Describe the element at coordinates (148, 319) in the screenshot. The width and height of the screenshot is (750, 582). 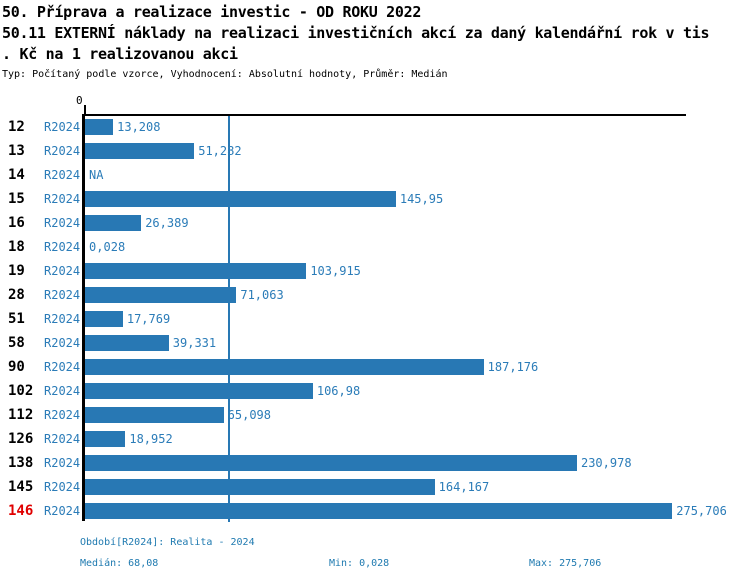
I see `value-label: 17,769` at that location.